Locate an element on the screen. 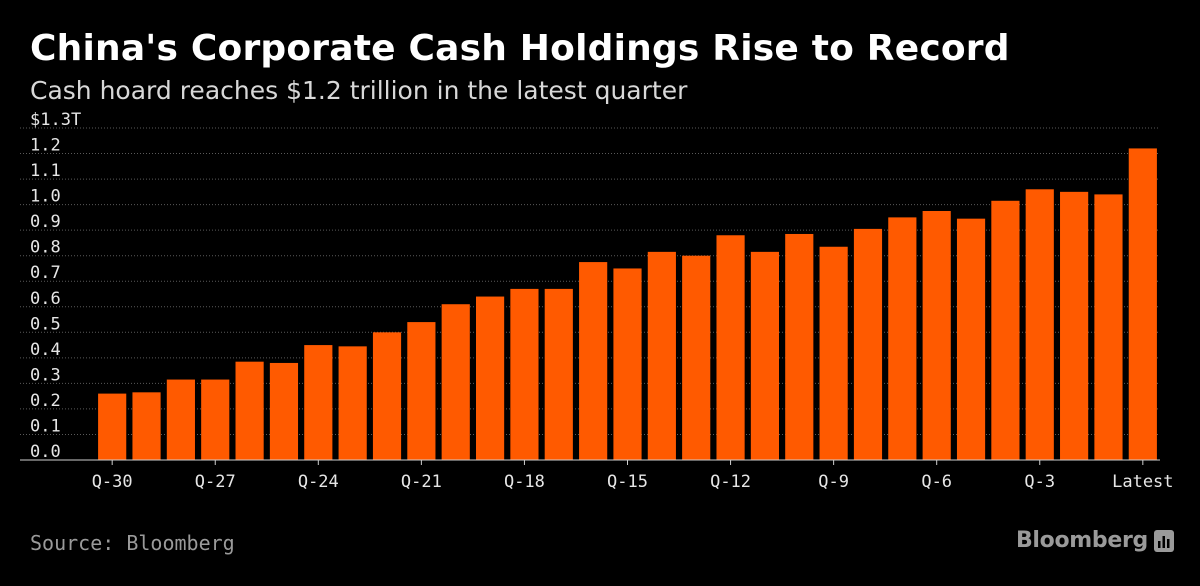 The width and height of the screenshot is (1200, 586). bar-latest is located at coordinates (1142, 304).